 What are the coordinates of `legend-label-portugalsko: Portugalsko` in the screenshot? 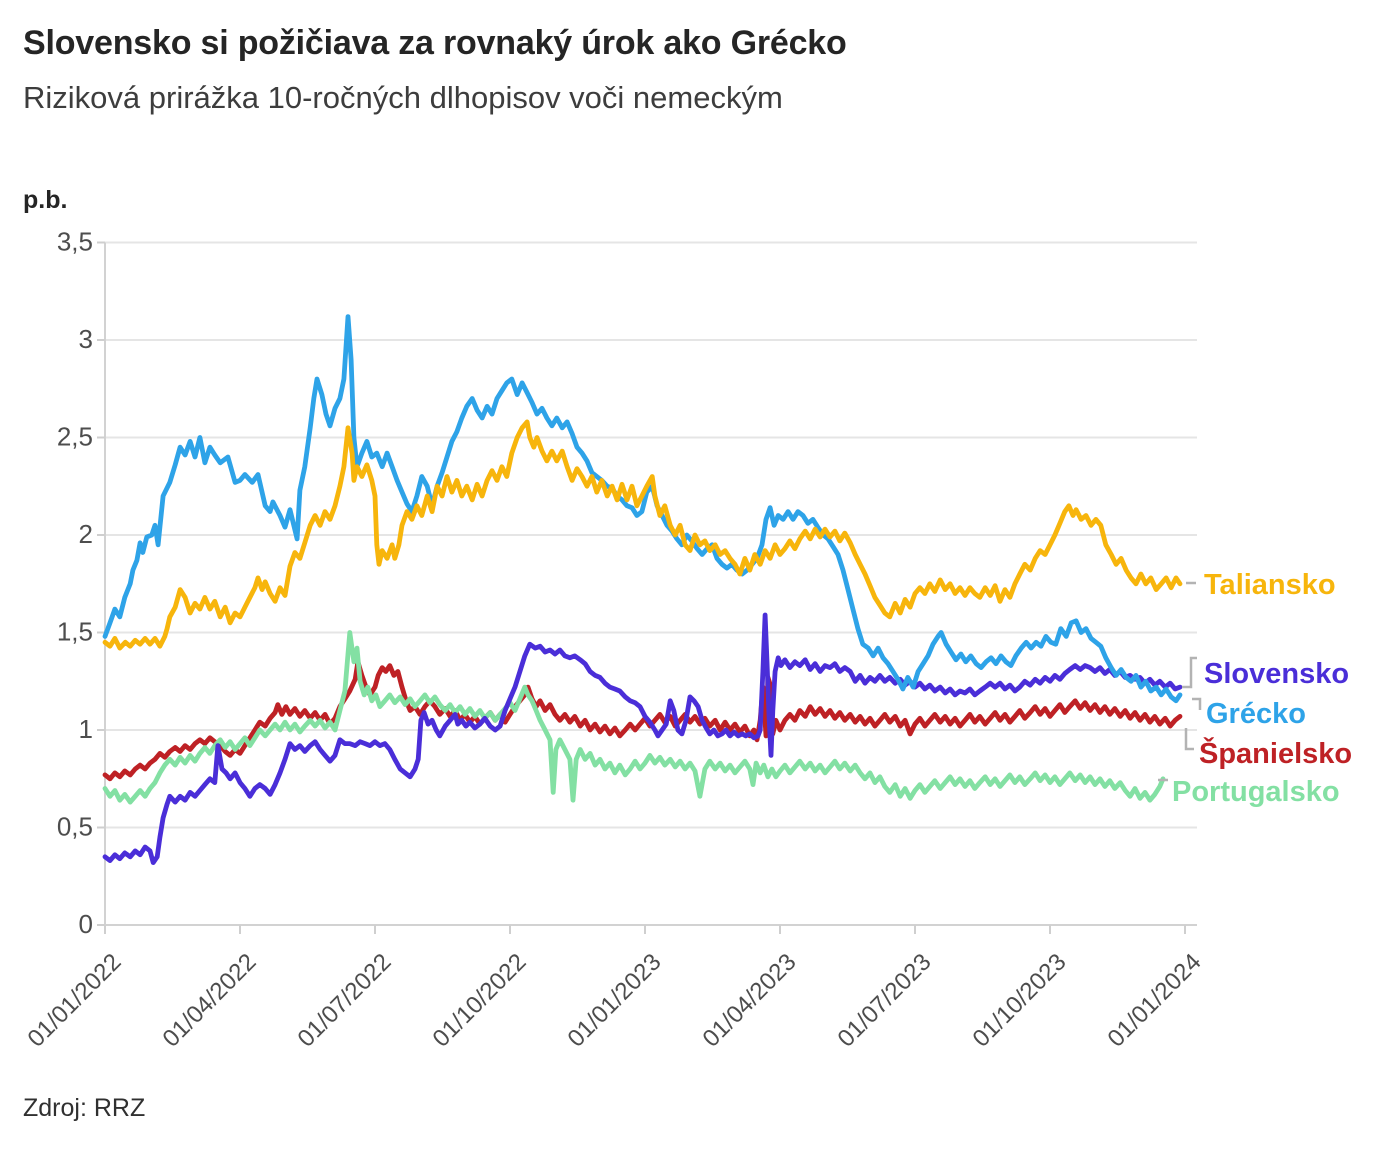 It's located at (1256, 792).